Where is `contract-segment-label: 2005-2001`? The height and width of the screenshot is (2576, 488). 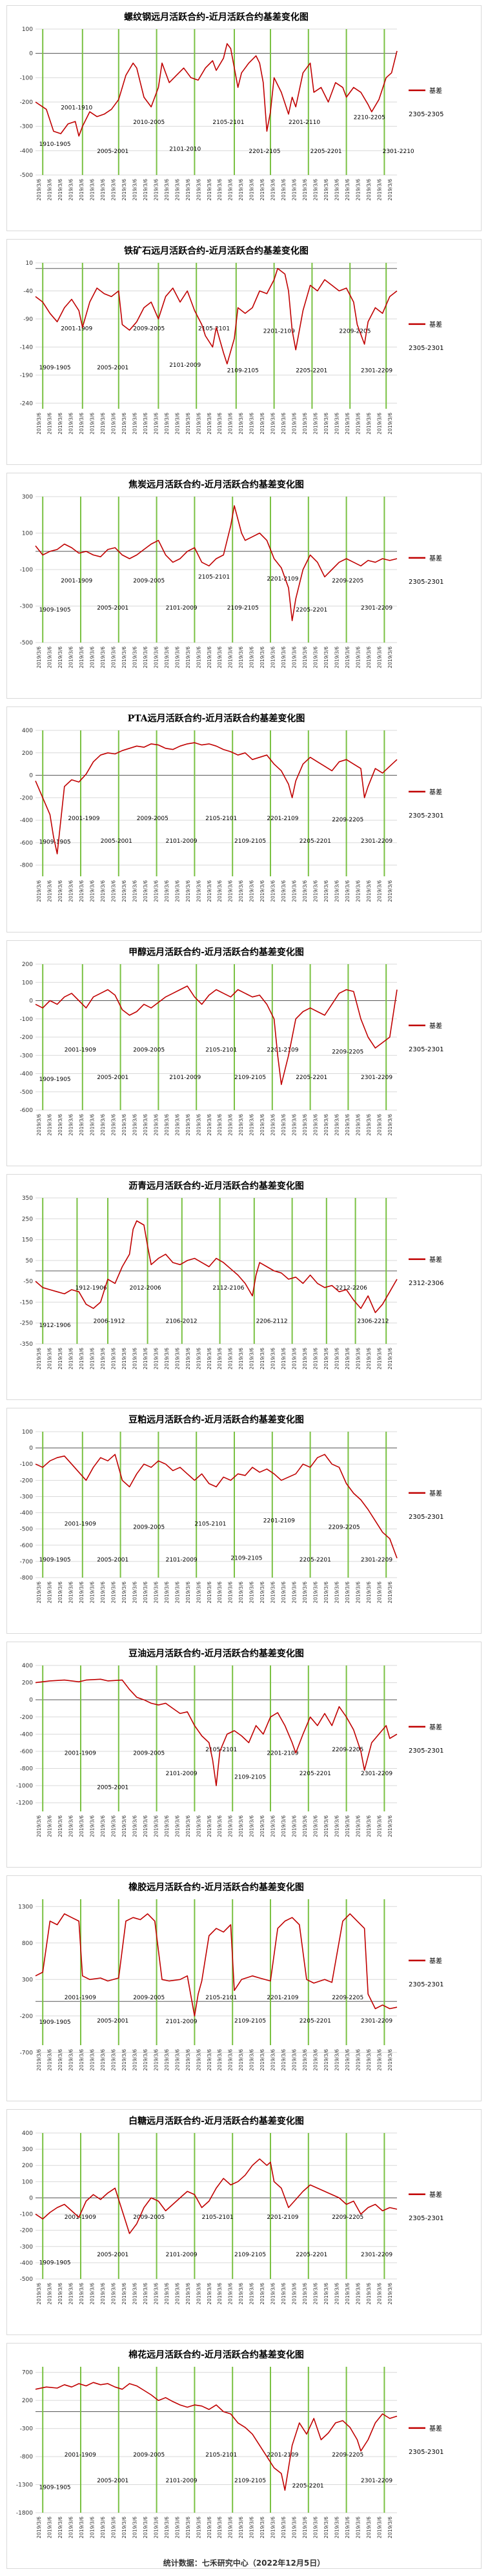
contract-segment-label: 2005-2001 is located at coordinates (112, 1787).